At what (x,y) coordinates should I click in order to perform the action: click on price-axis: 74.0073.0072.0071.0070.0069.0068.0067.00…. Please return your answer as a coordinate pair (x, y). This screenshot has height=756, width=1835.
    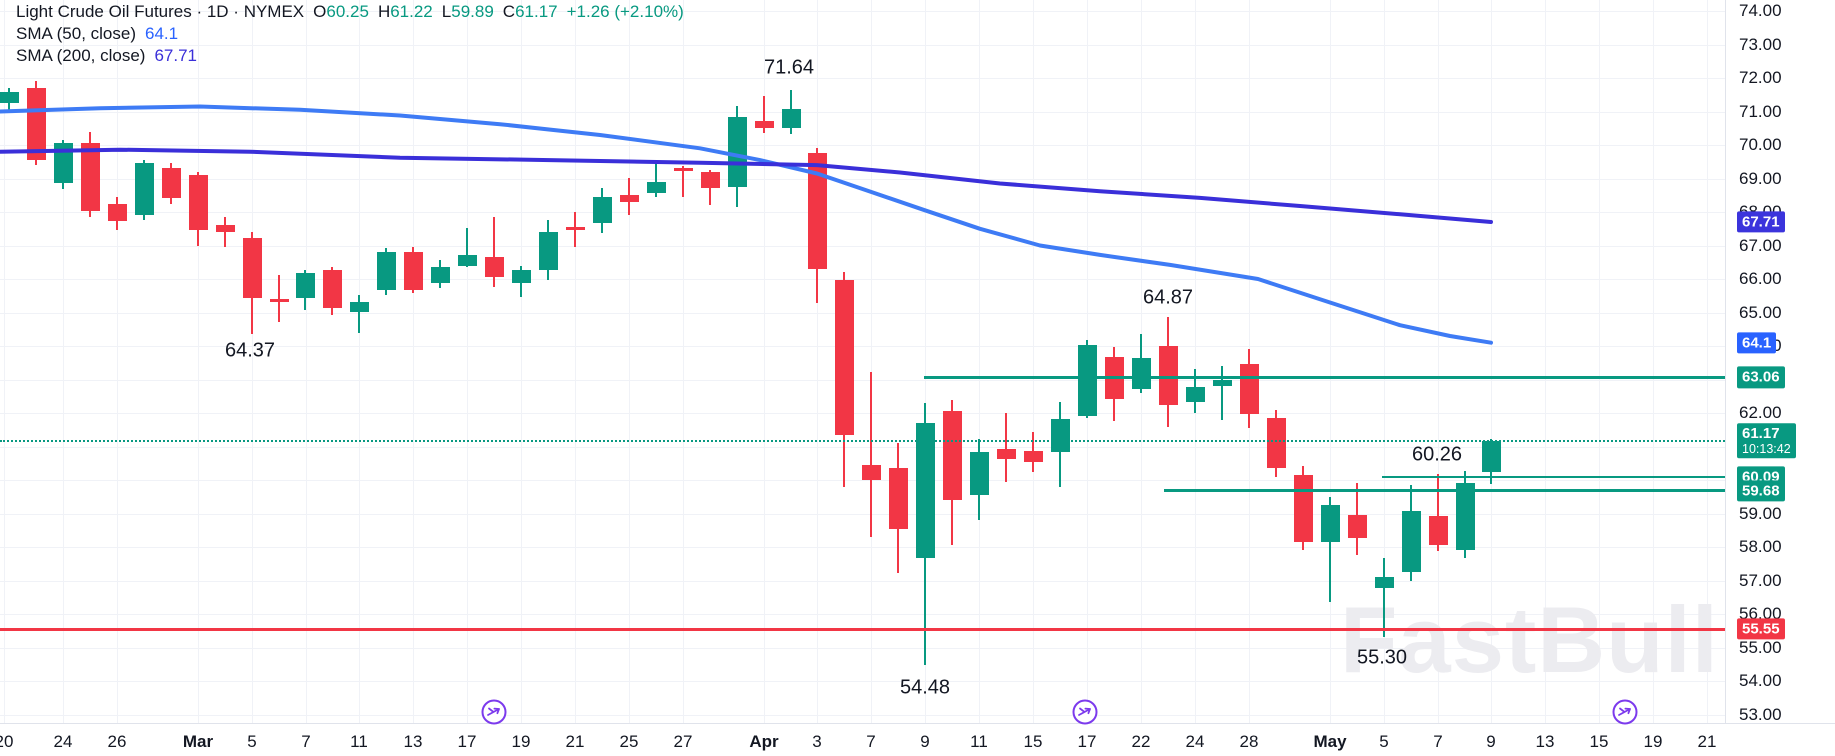
    Looking at the image, I should click on (1780, 362).